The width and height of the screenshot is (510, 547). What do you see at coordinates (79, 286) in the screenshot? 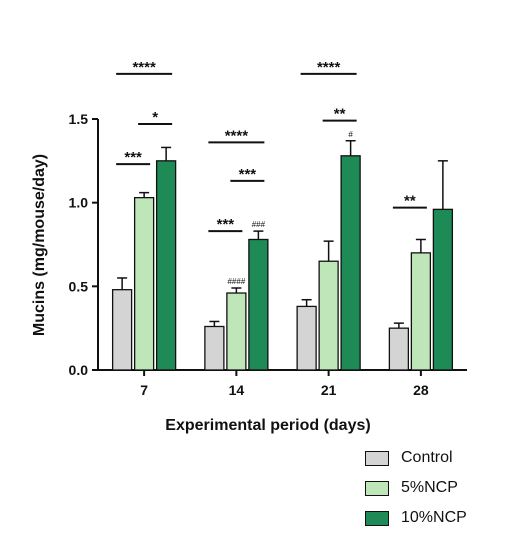
I see `y-tick-label: 0.5` at bounding box center [79, 286].